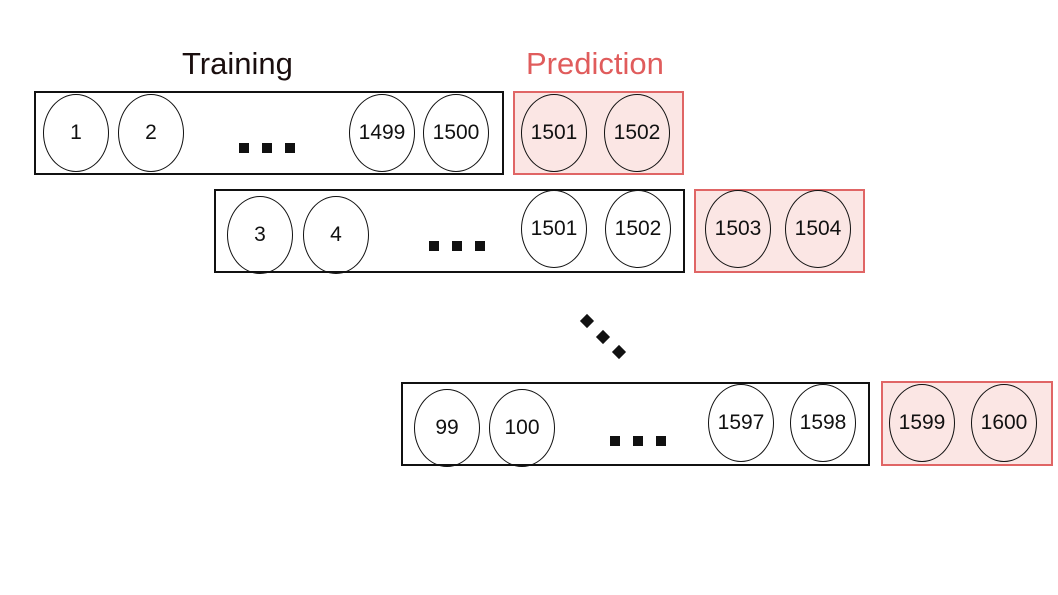 This screenshot has height=595, width=1058. I want to click on prediction-window-1: 1501 1502, so click(598, 133).